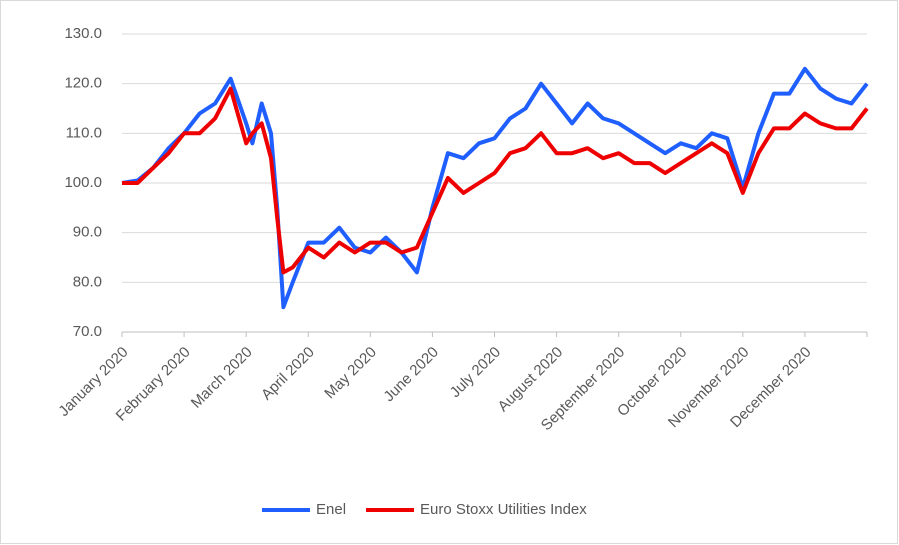  Describe the element at coordinates (331, 509) in the screenshot. I see `legend-label: Enel` at that location.